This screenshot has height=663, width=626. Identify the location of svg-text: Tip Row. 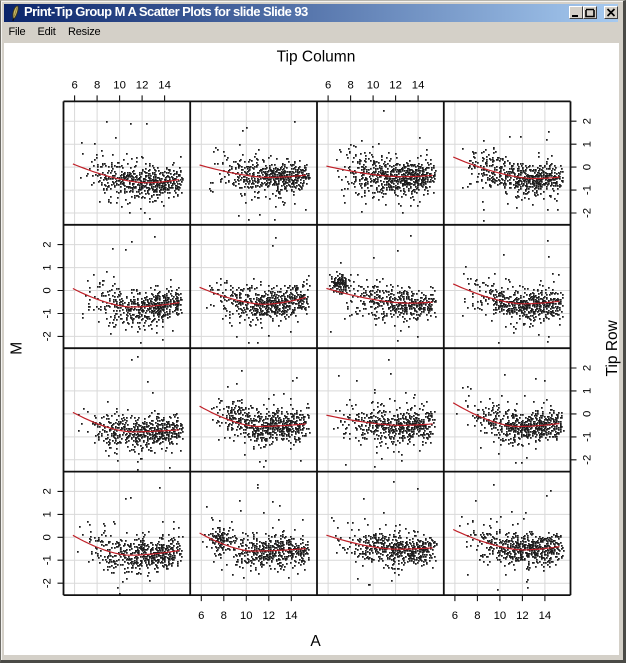
(612, 347).